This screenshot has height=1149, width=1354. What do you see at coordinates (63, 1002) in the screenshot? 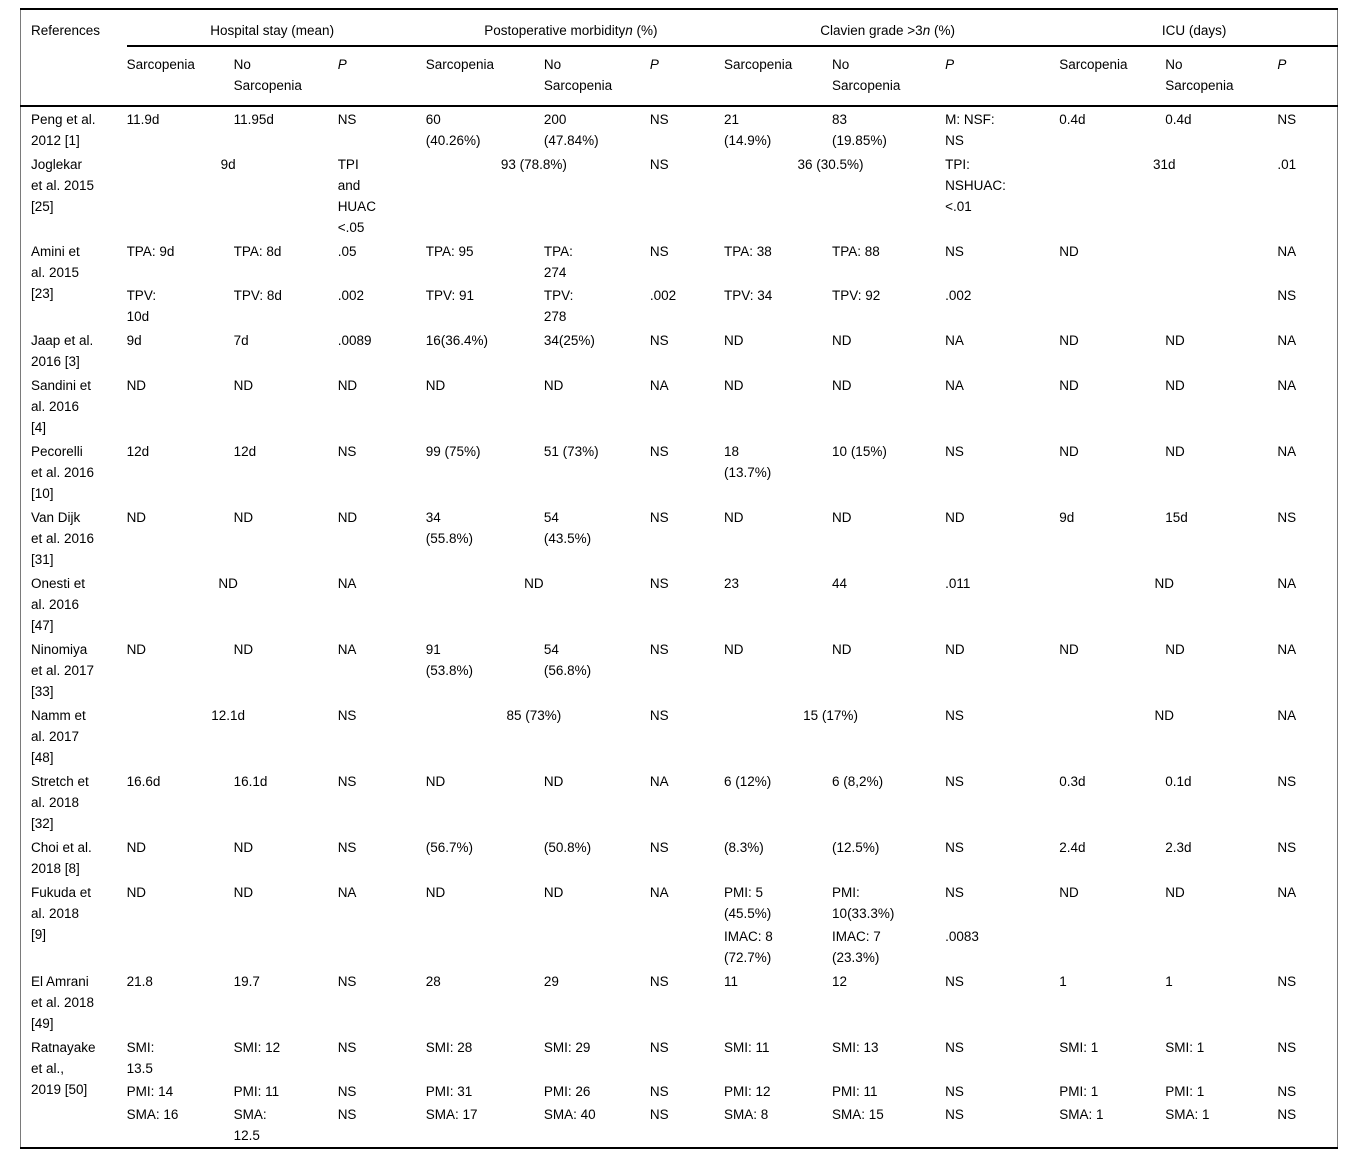
I see `reference-cell: El Amrani et al. 2018 [49]` at bounding box center [63, 1002].